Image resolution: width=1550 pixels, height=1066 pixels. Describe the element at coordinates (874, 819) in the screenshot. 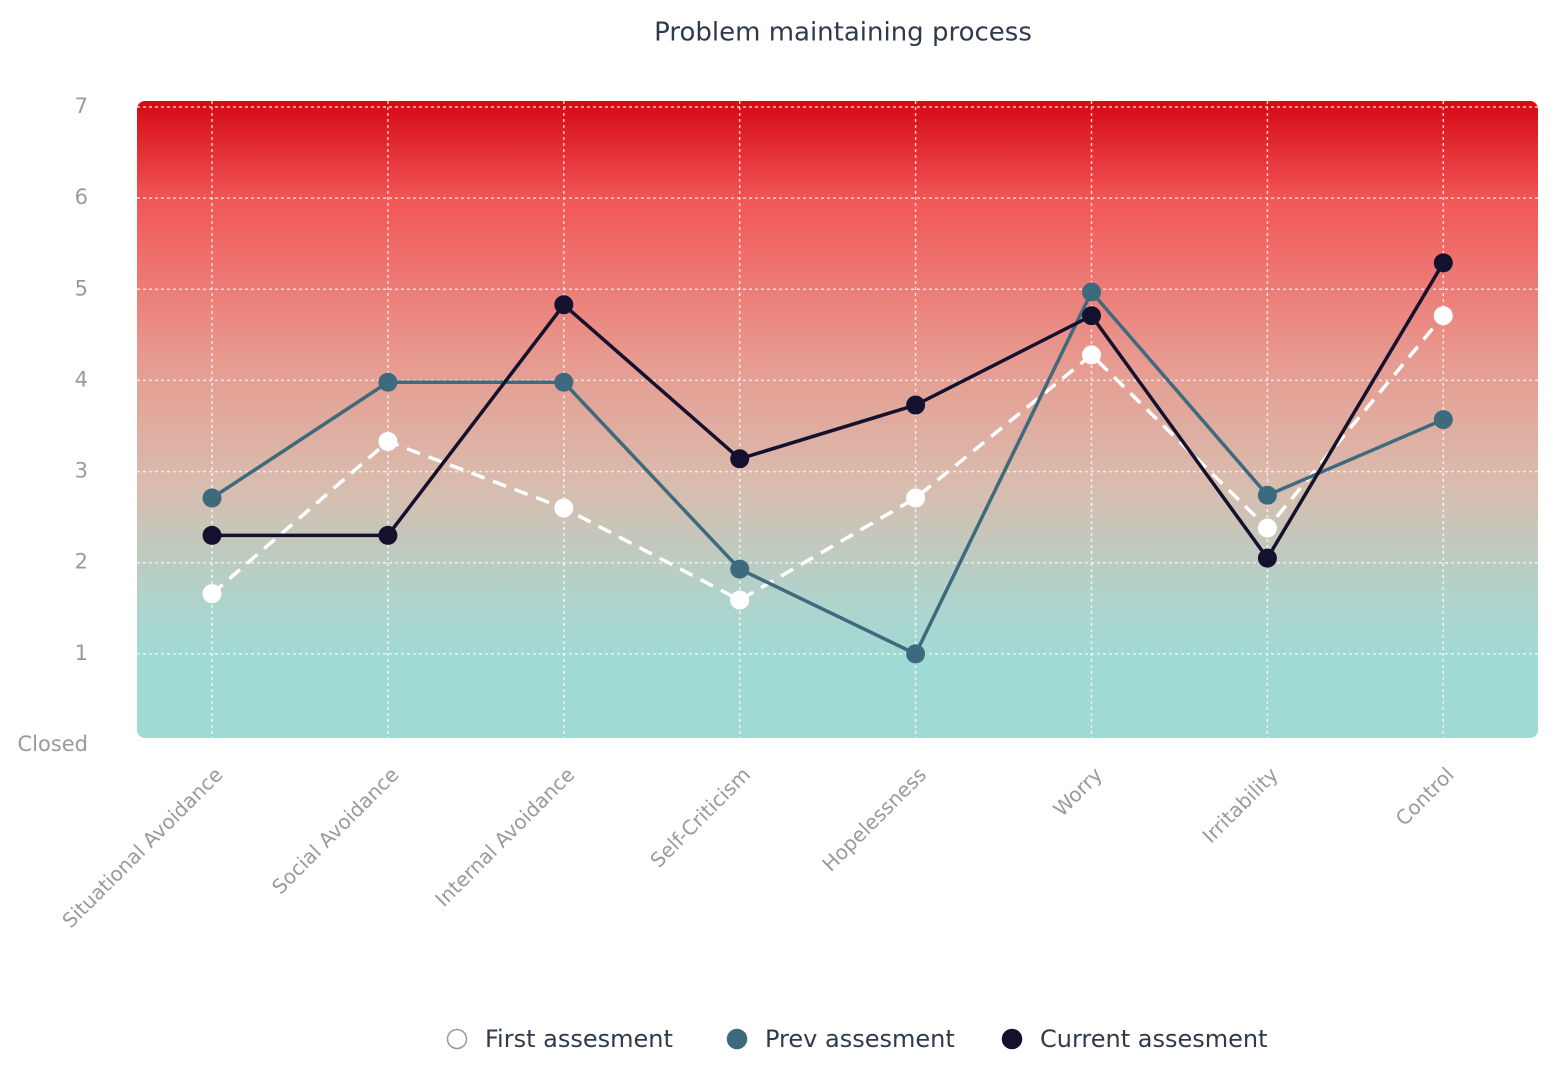

I see `x-tick-label: Hopelessness` at that location.